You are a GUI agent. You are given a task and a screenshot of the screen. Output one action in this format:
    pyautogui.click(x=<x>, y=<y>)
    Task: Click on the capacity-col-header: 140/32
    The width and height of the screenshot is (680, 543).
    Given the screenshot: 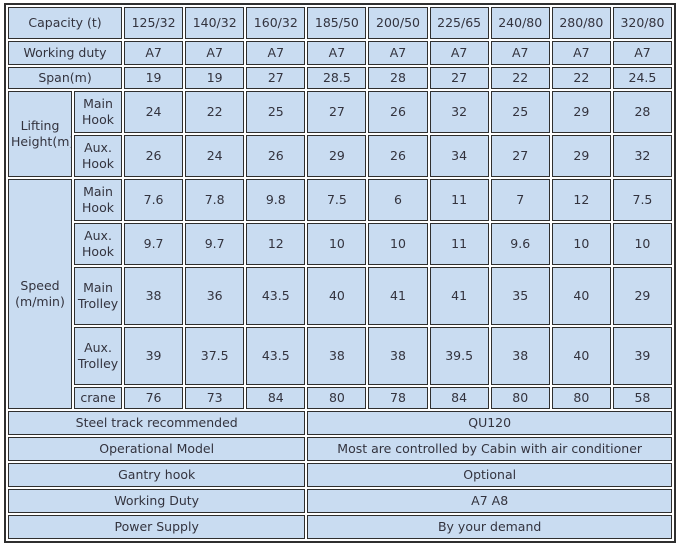 What is the action you would take?
    pyautogui.click(x=215, y=23)
    